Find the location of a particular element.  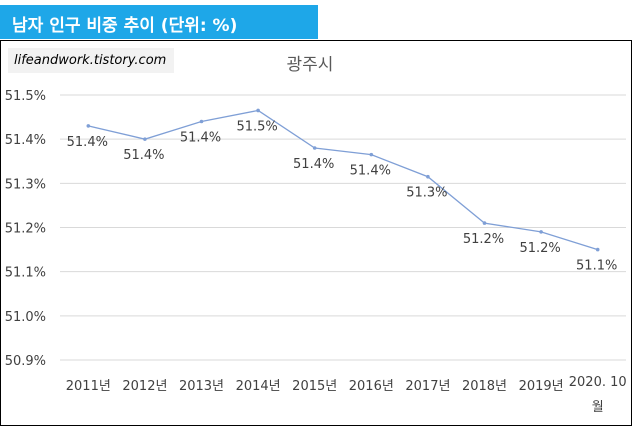

x-tick-label: 2011년 is located at coordinates (88, 386).